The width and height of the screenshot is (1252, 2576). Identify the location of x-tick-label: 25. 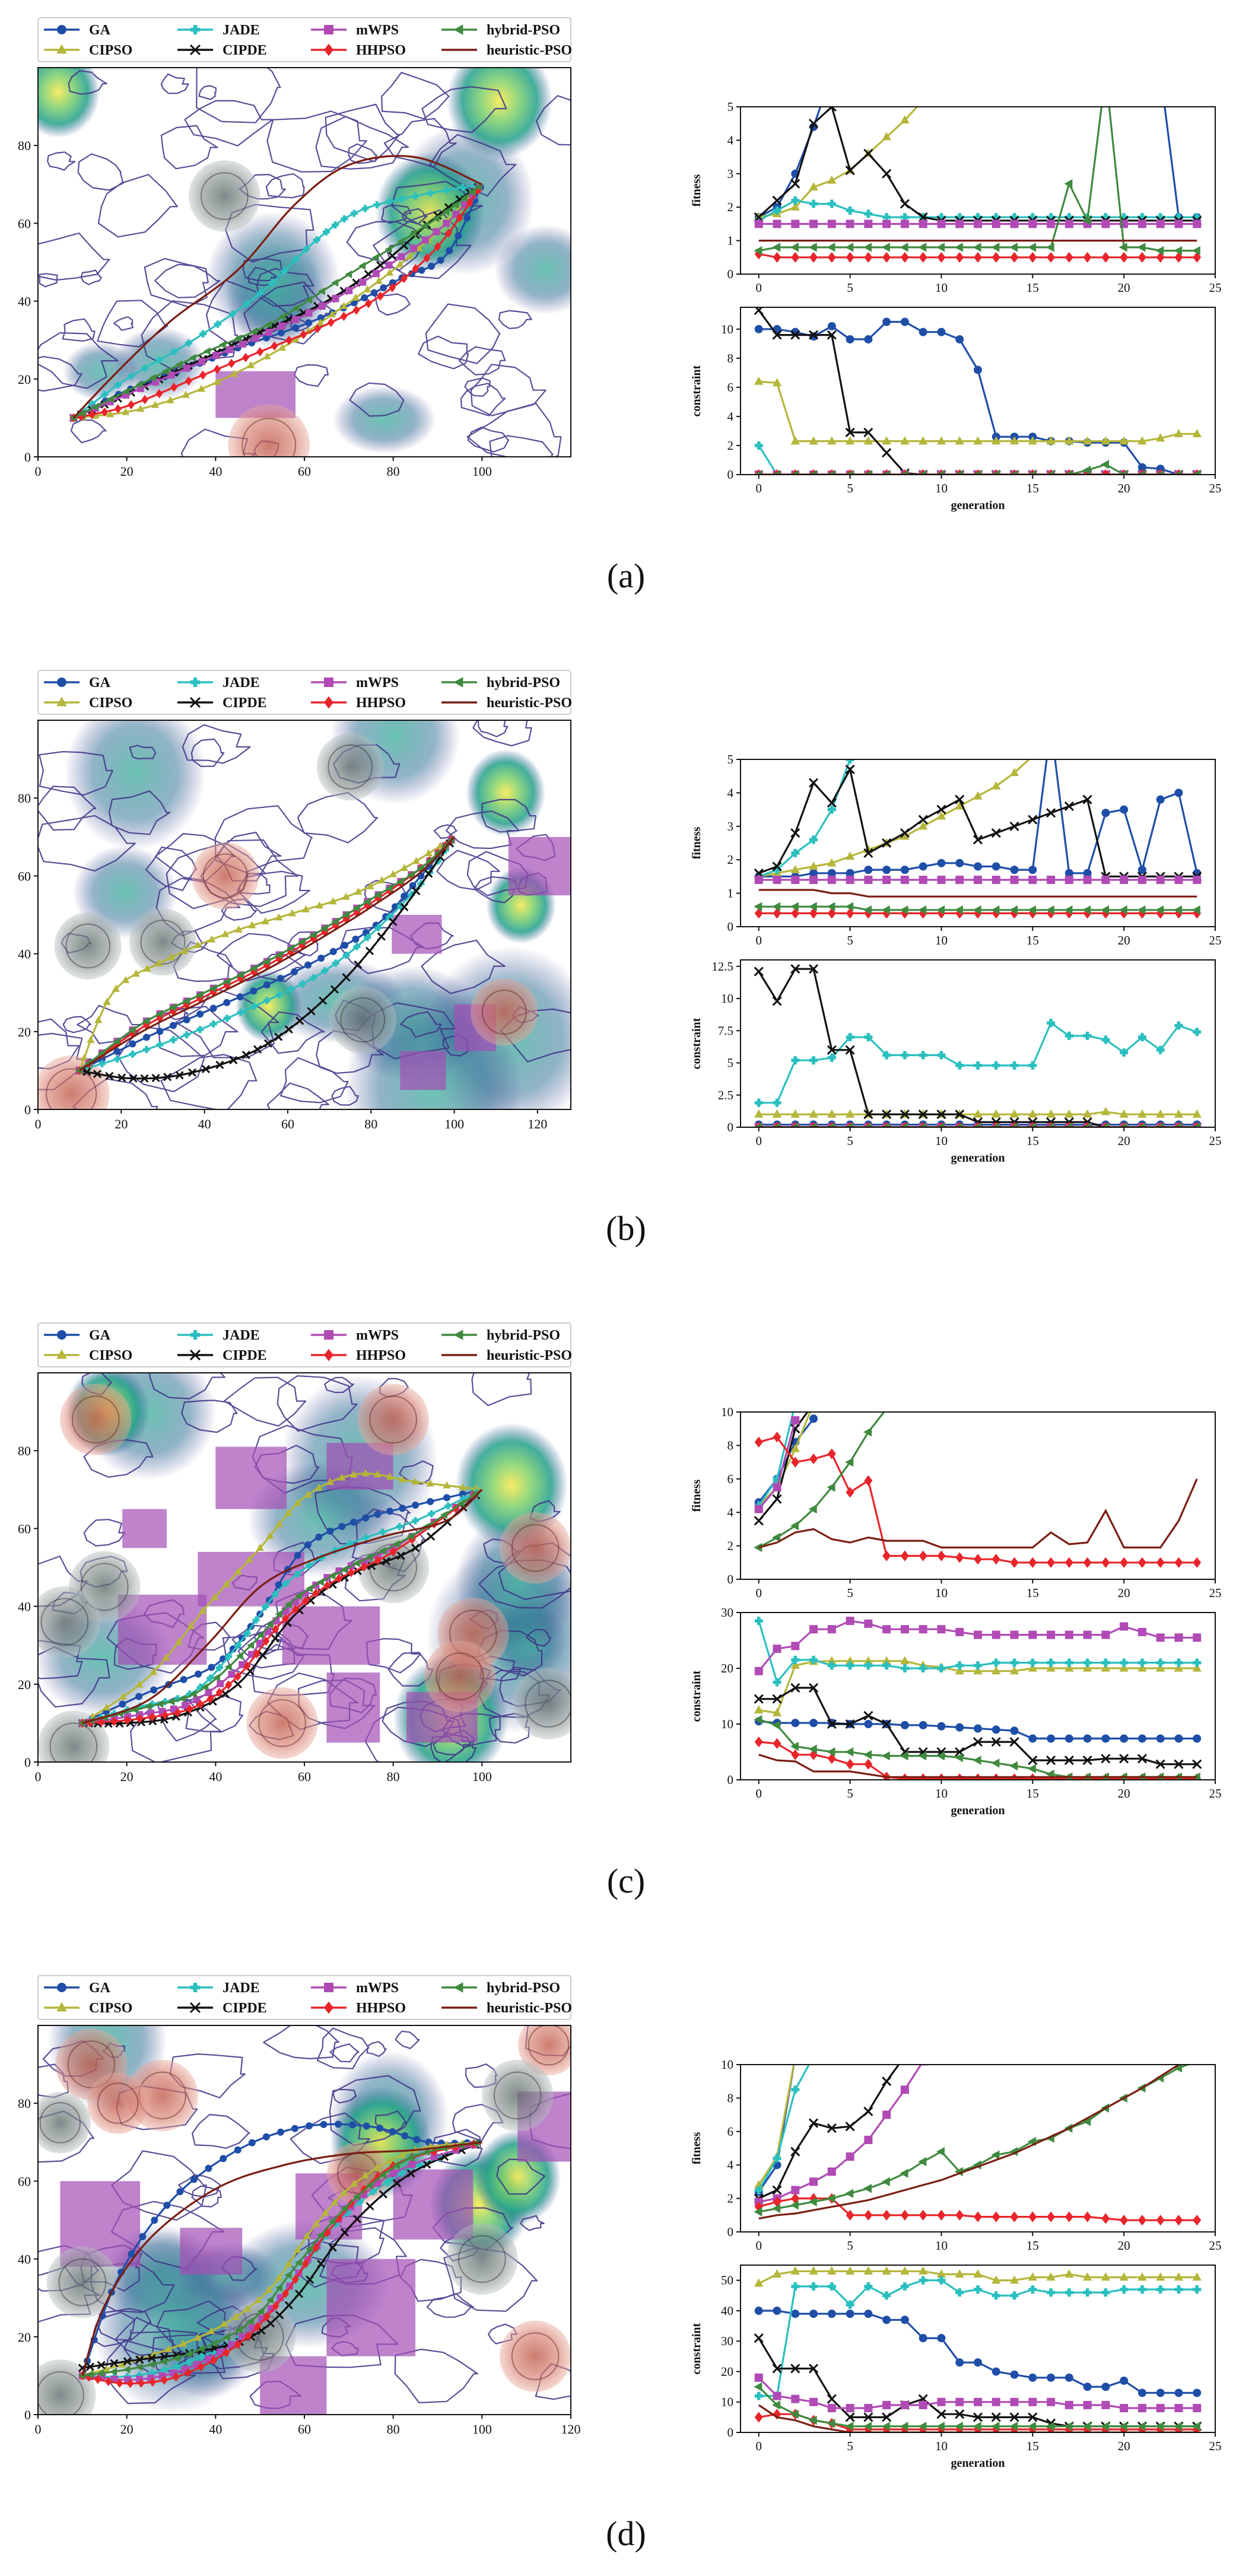
(1216, 1793).